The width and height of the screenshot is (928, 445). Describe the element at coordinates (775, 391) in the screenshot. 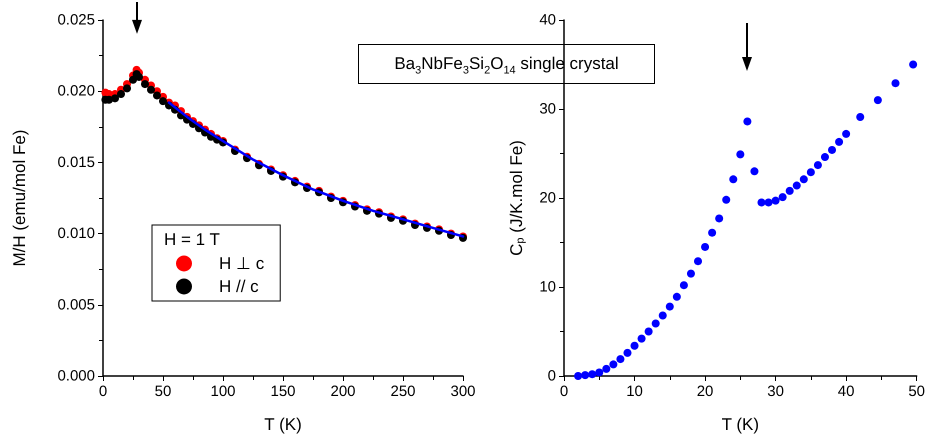

I see `x-tick-label: 30` at that location.